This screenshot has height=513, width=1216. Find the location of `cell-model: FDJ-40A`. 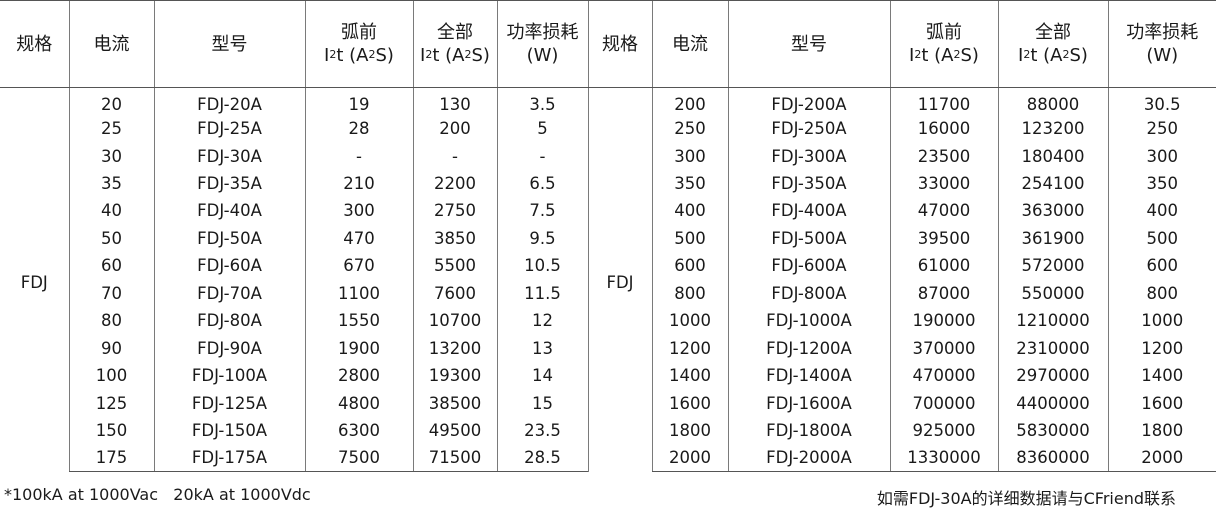

cell-model: FDJ-40A is located at coordinates (229, 211).